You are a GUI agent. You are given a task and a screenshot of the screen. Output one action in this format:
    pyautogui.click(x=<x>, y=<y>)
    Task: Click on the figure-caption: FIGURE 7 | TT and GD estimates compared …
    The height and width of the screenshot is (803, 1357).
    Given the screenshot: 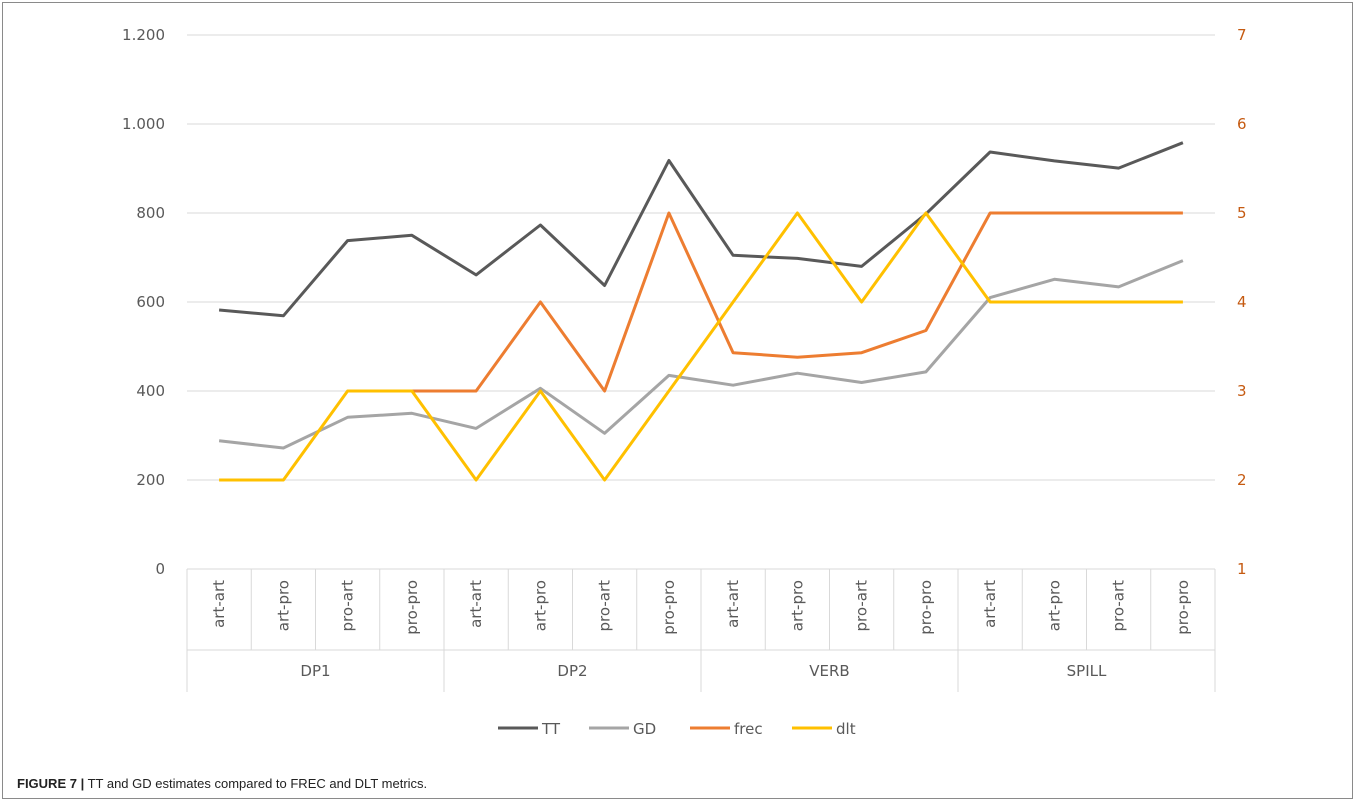 What is the action you would take?
    pyautogui.click(x=222, y=783)
    